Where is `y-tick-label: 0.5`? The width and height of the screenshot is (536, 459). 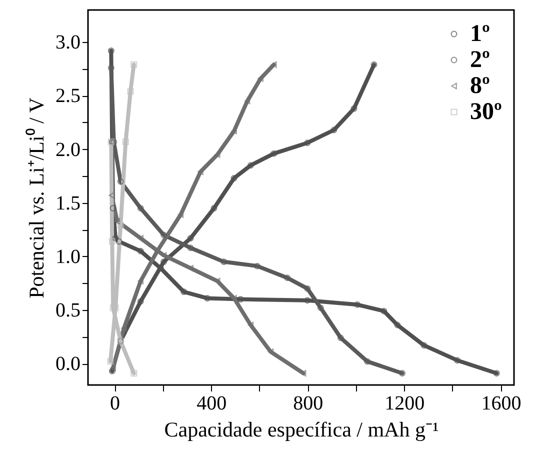 y-tick-label: 0.5 is located at coordinates (68, 311).